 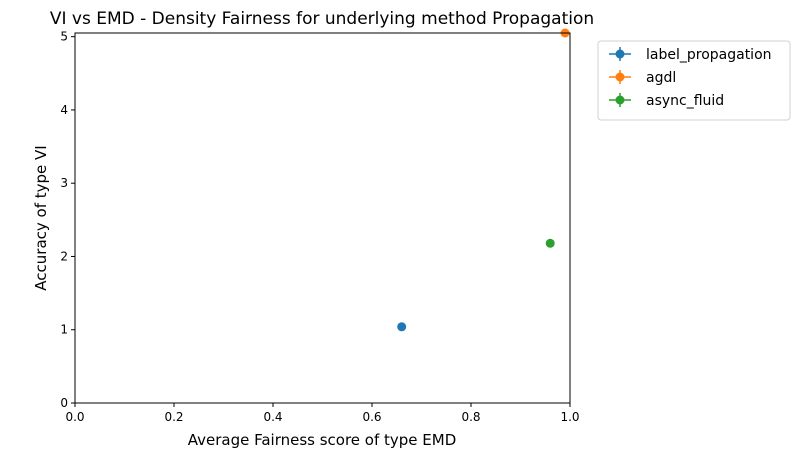 I want to click on data-point-label-propagation, so click(x=402, y=327).